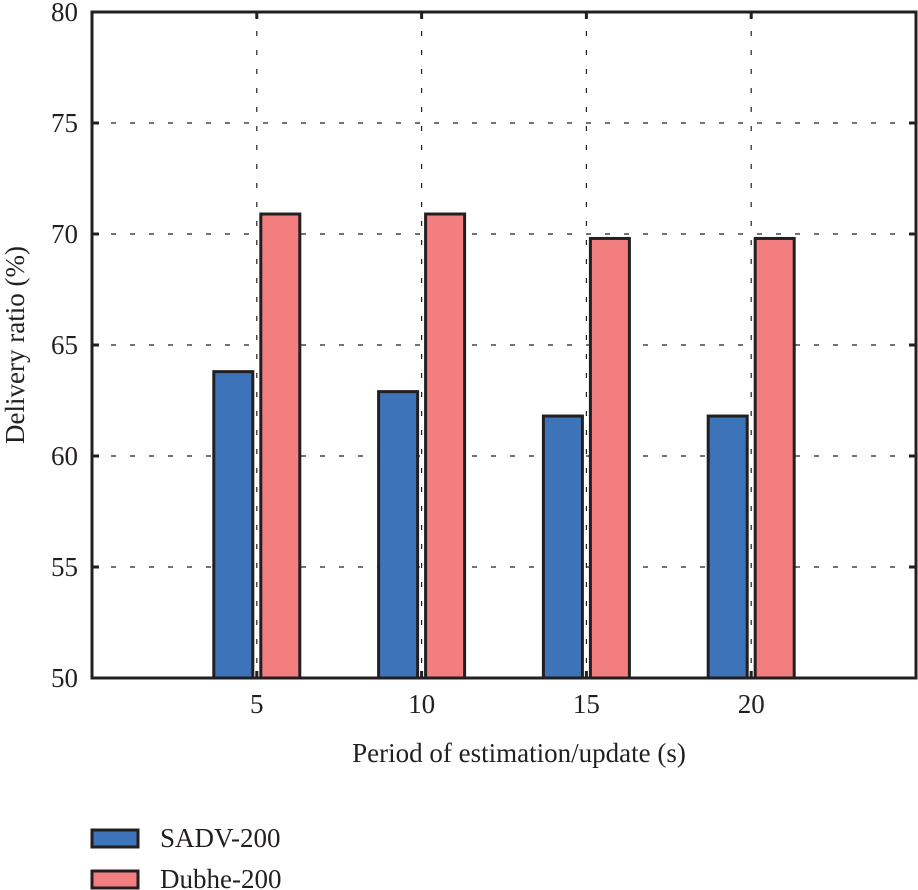  Describe the element at coordinates (519, 753) in the screenshot. I see `x-axis-label: Period of estimation/update (s)` at that location.